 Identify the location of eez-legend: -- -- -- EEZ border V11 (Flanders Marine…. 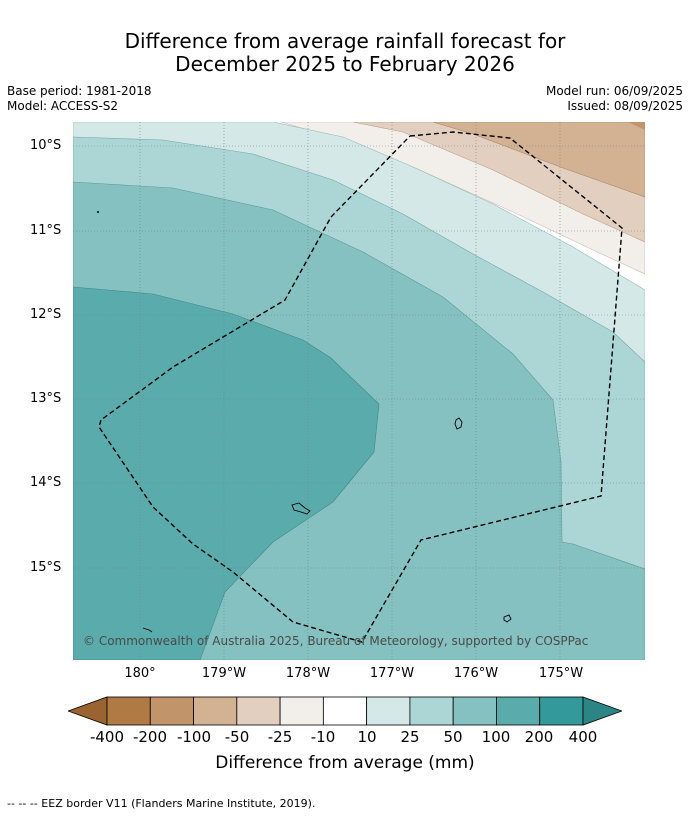
(161, 803).